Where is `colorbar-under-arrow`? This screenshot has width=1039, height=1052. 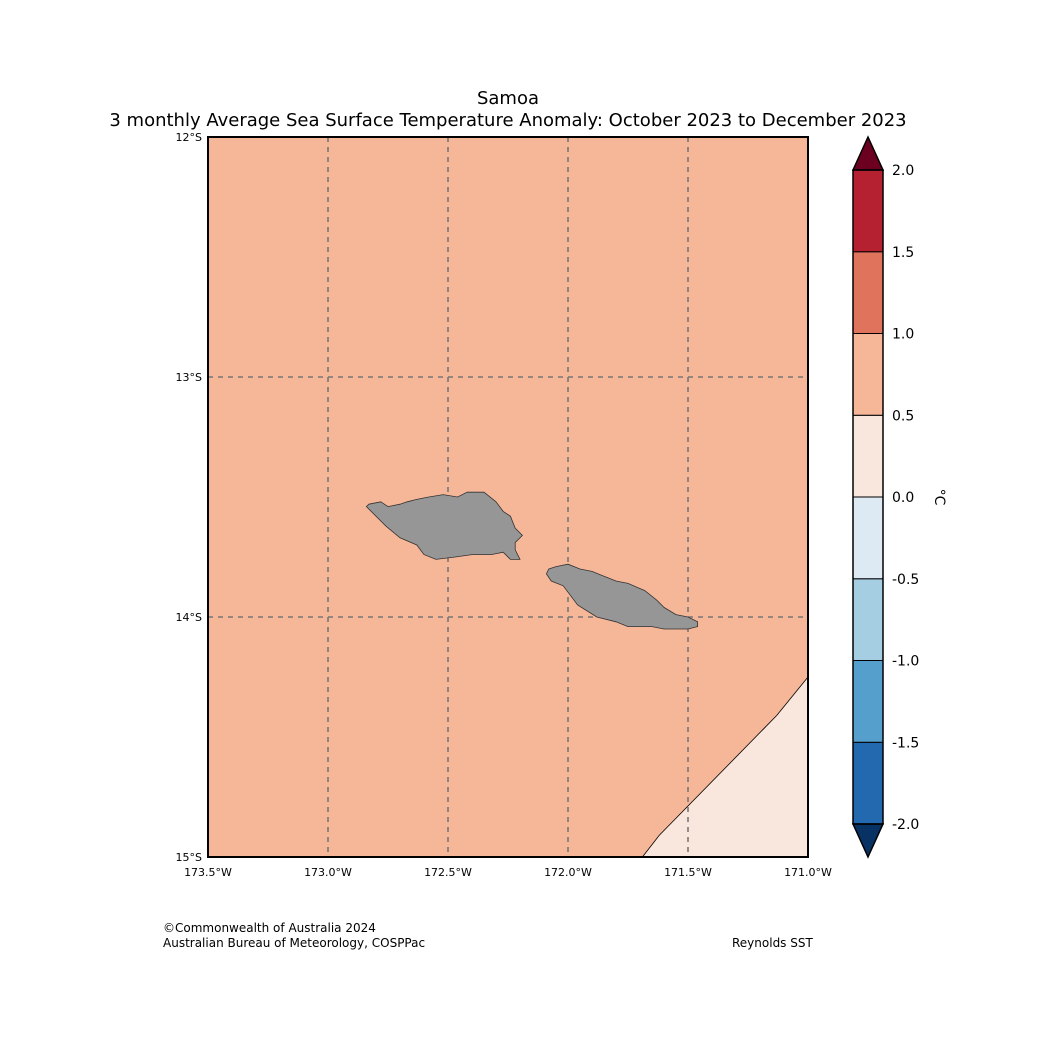
colorbar-under-arrow is located at coordinates (868, 841).